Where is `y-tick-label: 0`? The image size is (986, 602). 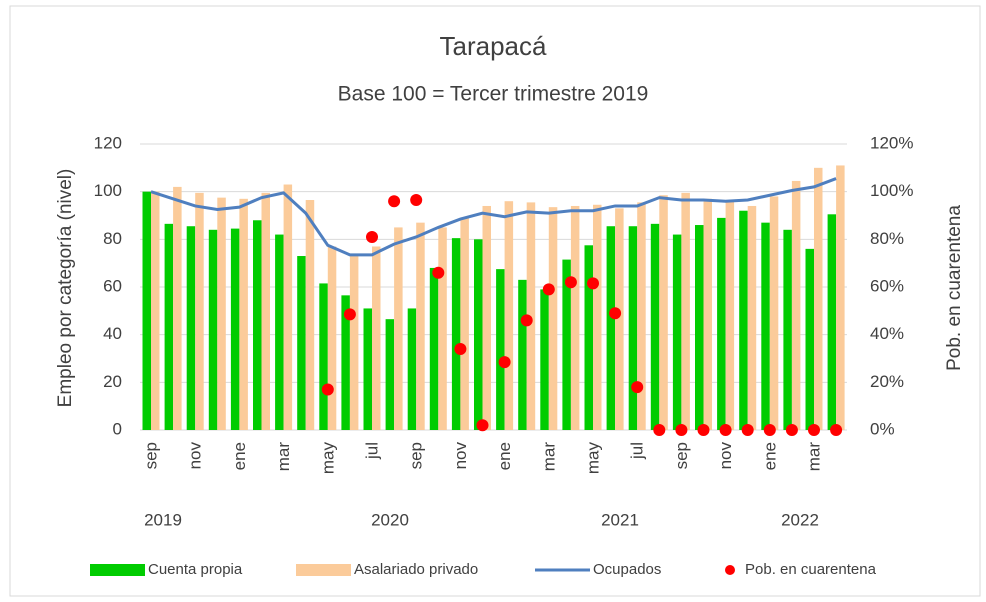 y-tick-label: 0 is located at coordinates (117, 428).